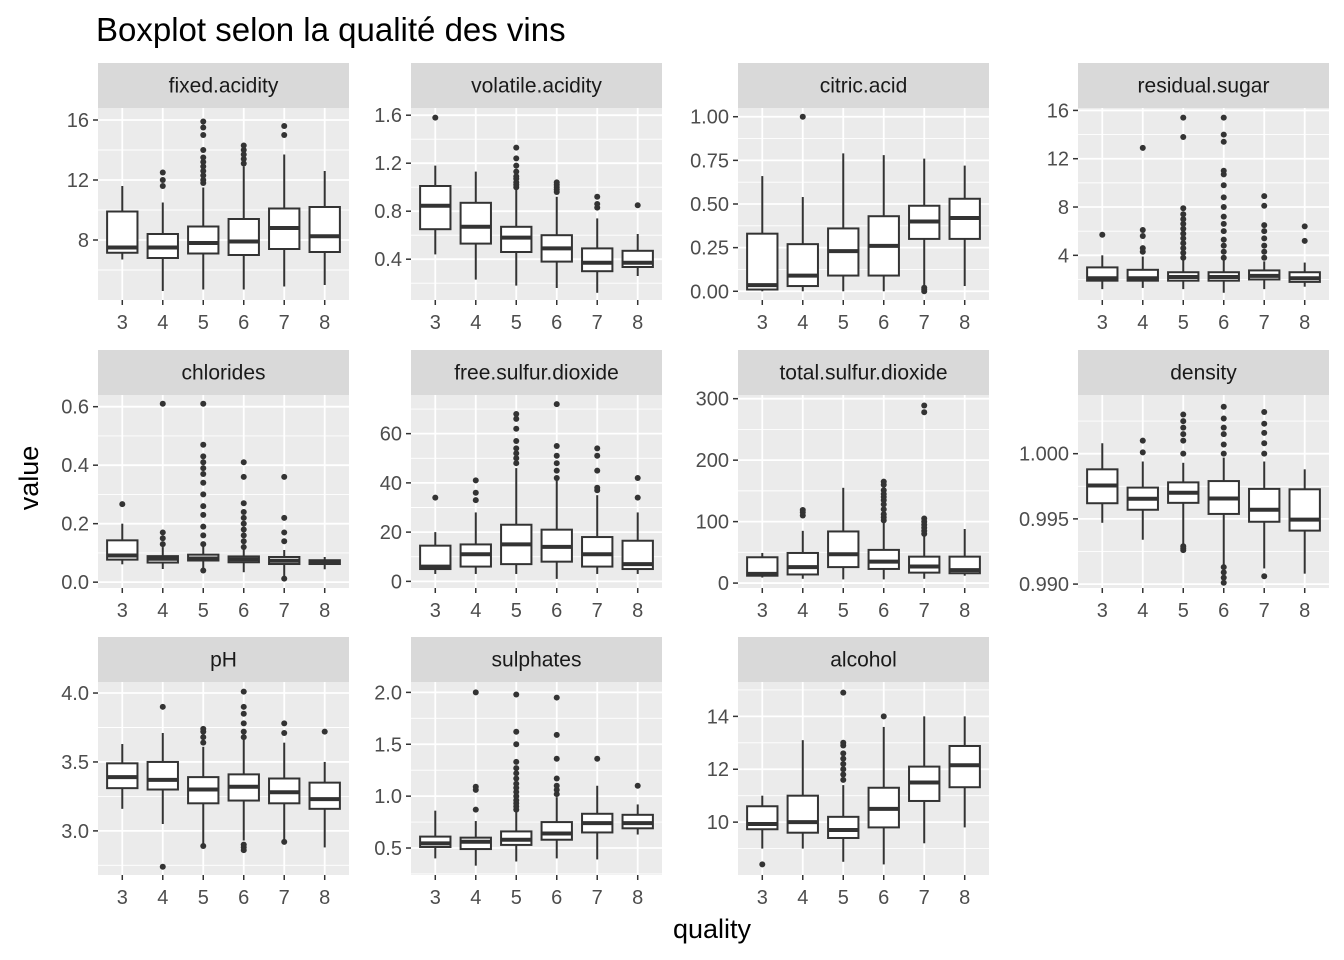  I want to click on y-tick-label: 0.5, so click(388, 849).